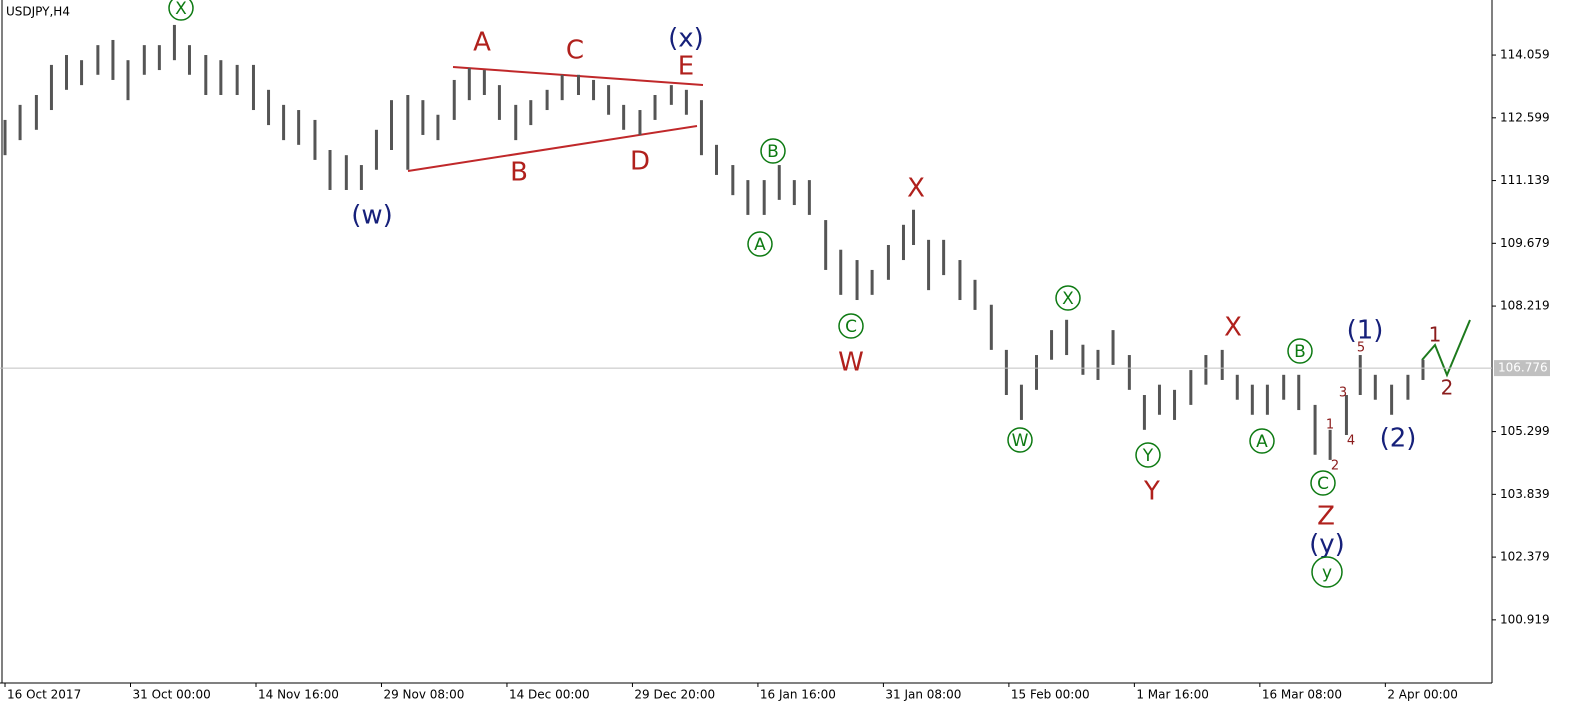 This screenshot has width=1596, height=723. What do you see at coordinates (1398, 439) in the screenshot?
I see `wave-label: (2)` at bounding box center [1398, 439].